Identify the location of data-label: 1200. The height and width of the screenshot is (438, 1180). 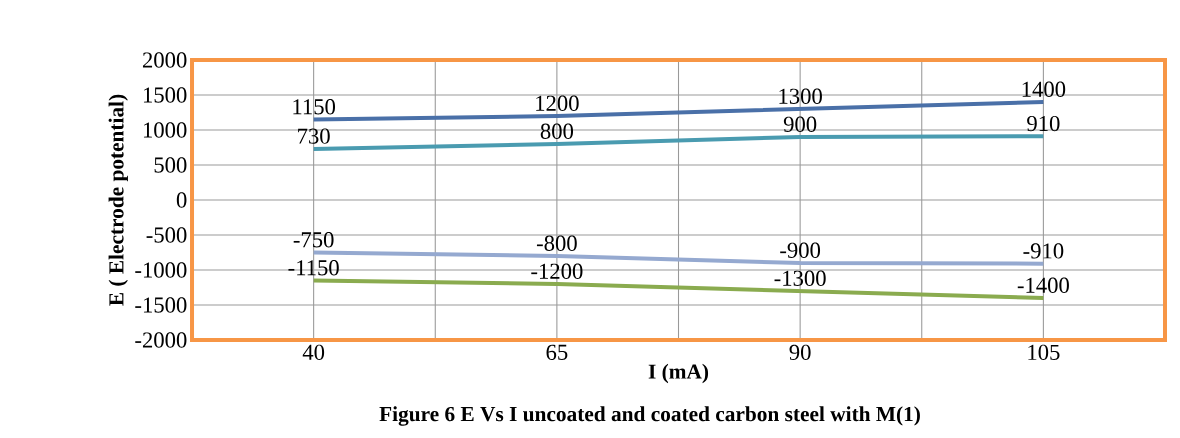
(557, 103).